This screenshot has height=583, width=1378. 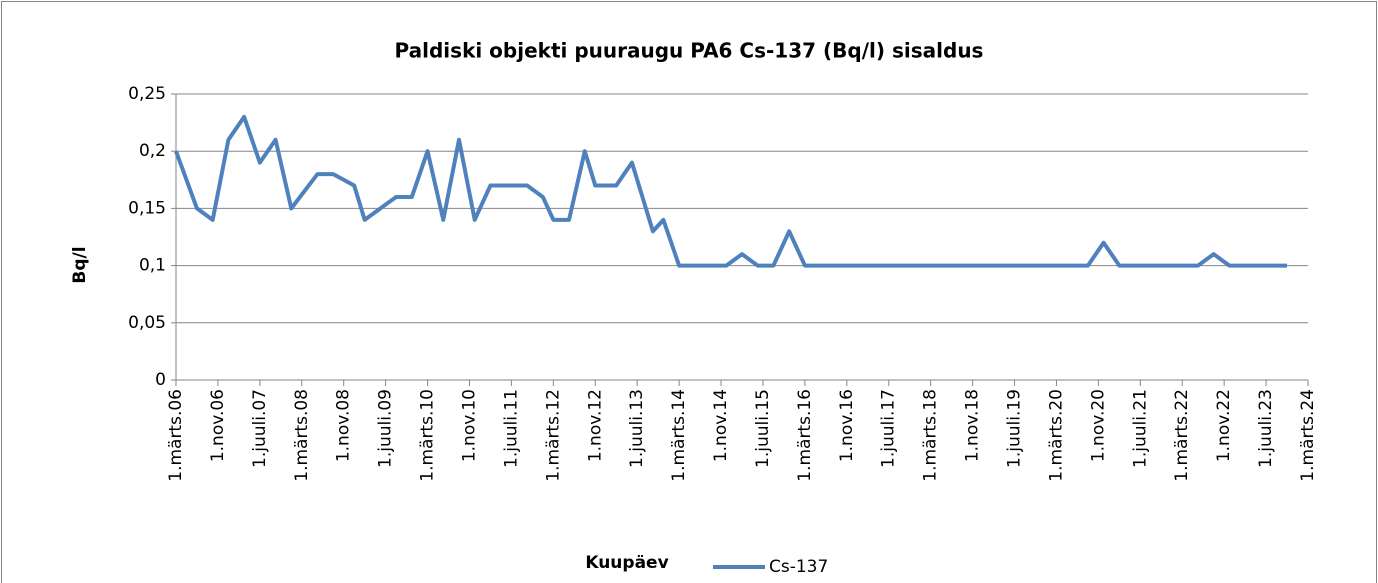 I want to click on x-tick-label: 1.märts.06, so click(x=176, y=435).